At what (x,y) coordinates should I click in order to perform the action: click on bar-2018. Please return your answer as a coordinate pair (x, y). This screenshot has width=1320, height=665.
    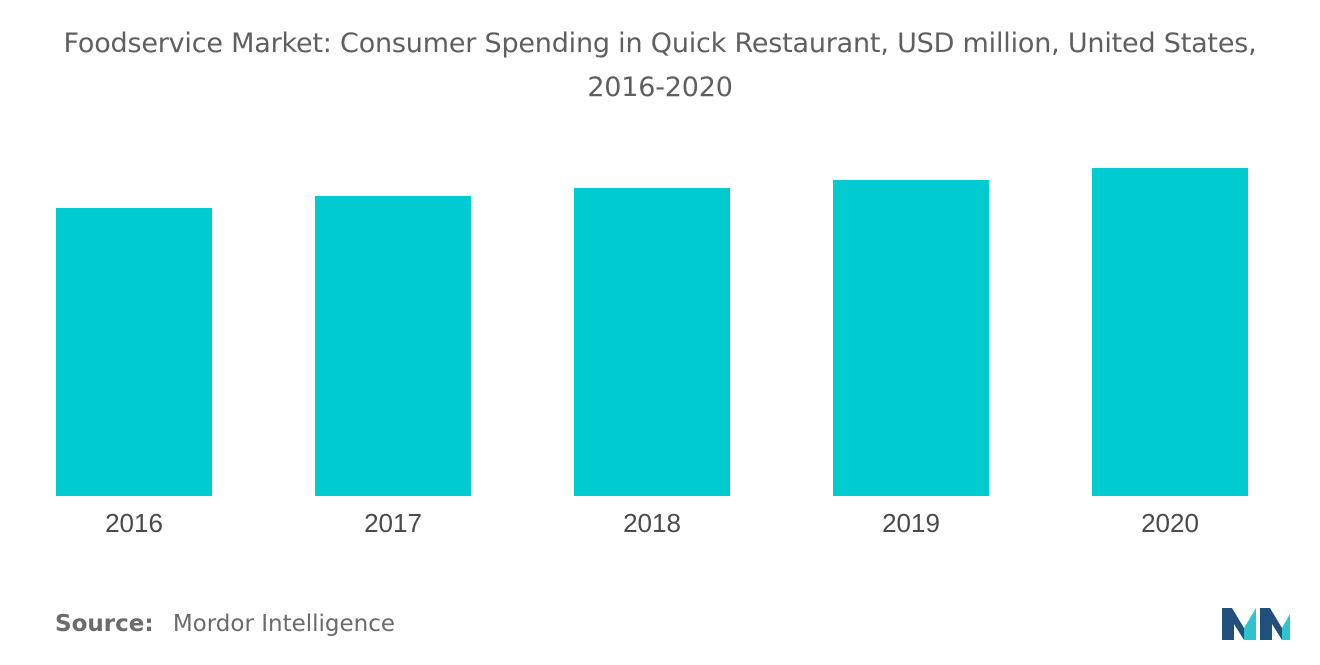
    Looking at the image, I should click on (652, 342).